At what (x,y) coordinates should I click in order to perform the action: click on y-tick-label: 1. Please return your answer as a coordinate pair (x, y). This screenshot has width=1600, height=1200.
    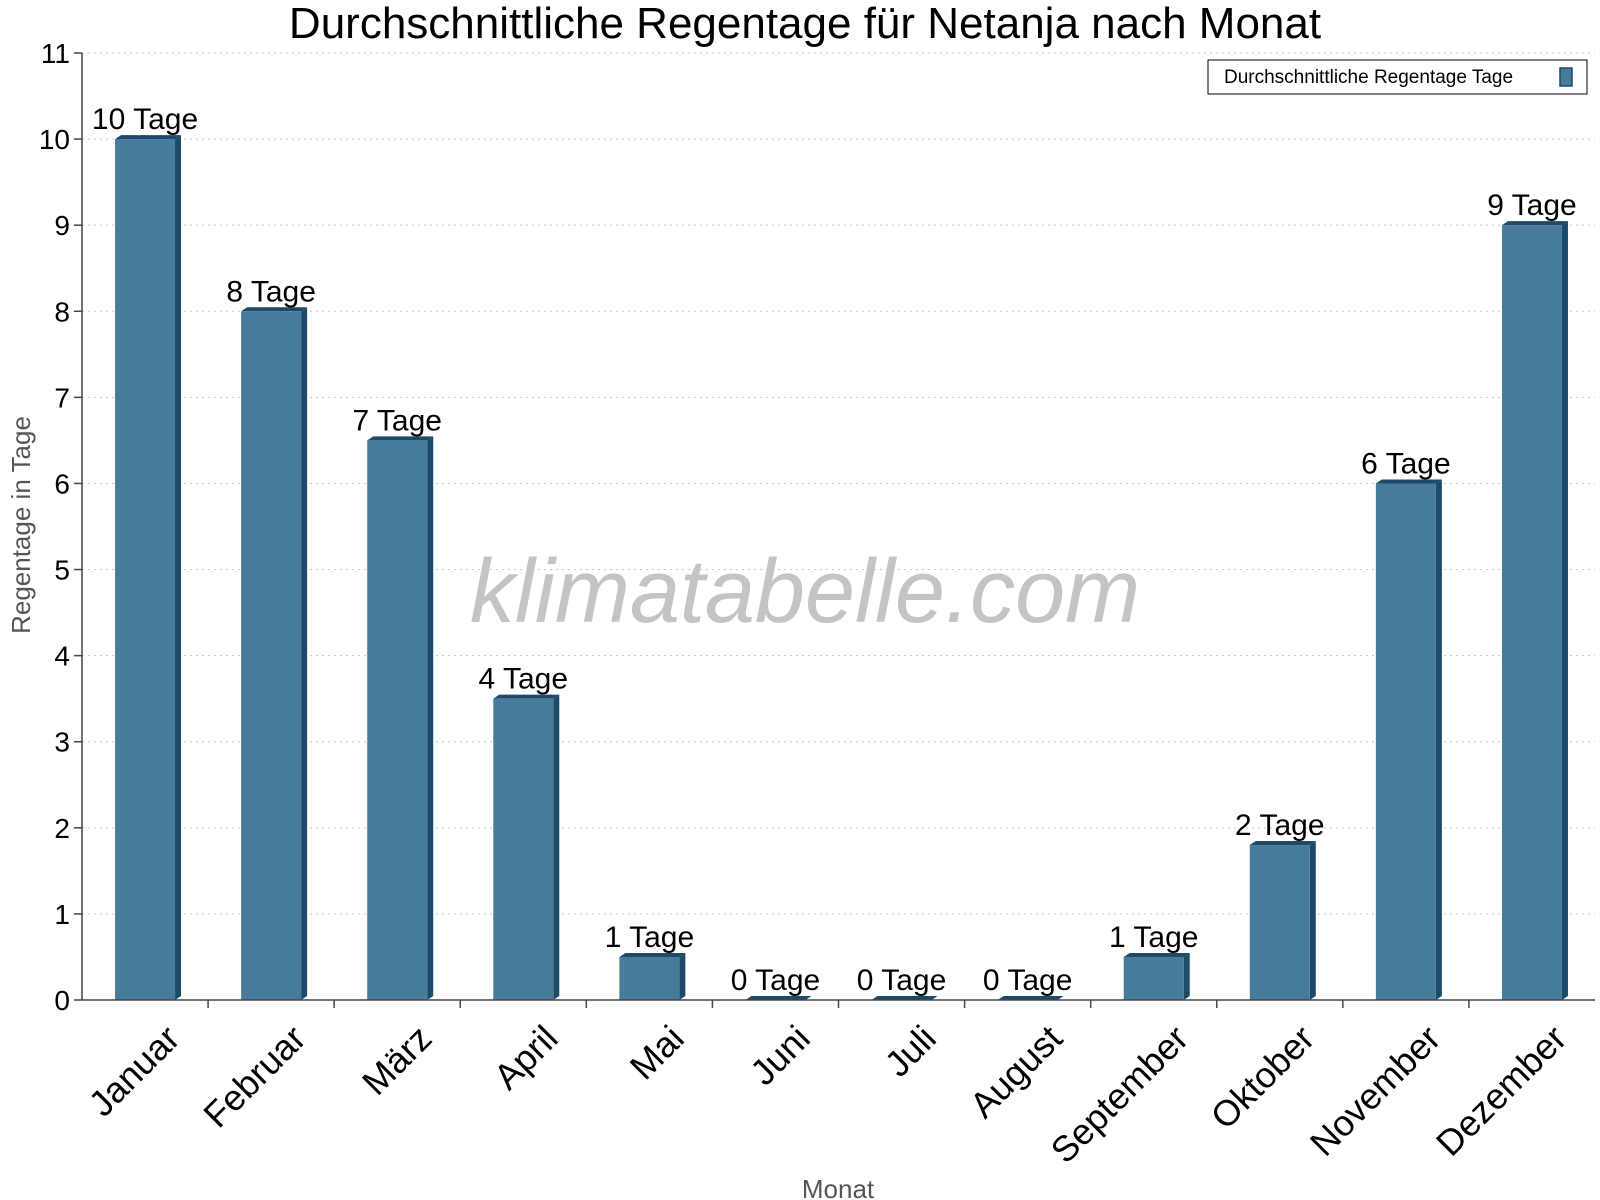
    Looking at the image, I should click on (62, 914).